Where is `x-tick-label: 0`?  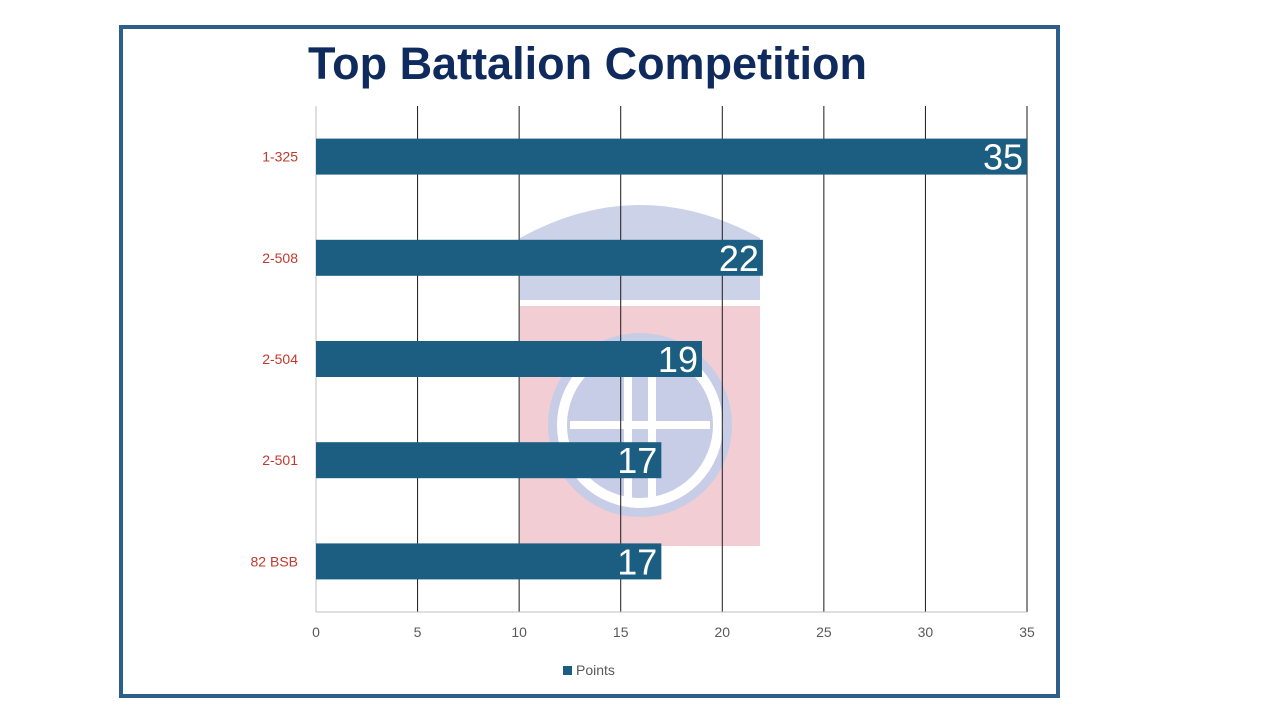 x-tick-label: 0 is located at coordinates (316, 632).